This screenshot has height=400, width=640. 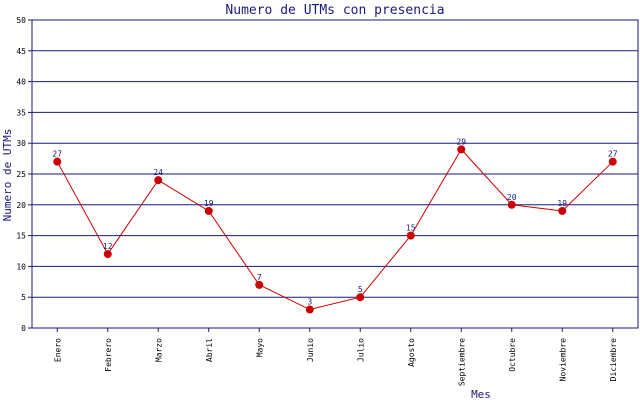 I want to click on x-tick-label-octubre: Octubre, so click(x=512, y=355).